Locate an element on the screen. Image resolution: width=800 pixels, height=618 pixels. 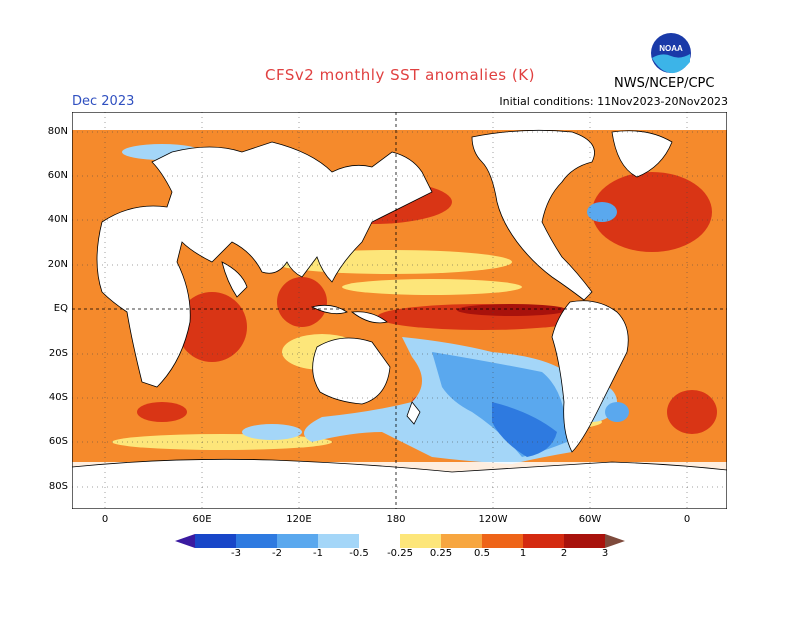
colorbar-tick-label: -3 is located at coordinates (236, 553).